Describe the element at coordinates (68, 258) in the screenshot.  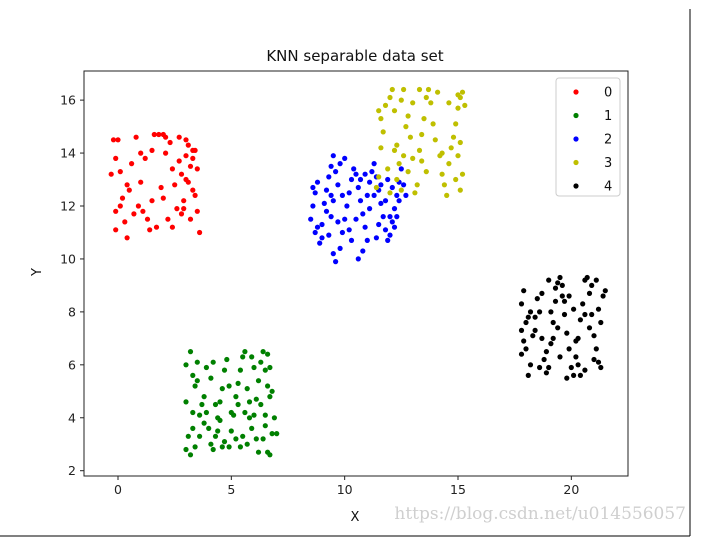
I see `y-tick-label: 10` at that location.